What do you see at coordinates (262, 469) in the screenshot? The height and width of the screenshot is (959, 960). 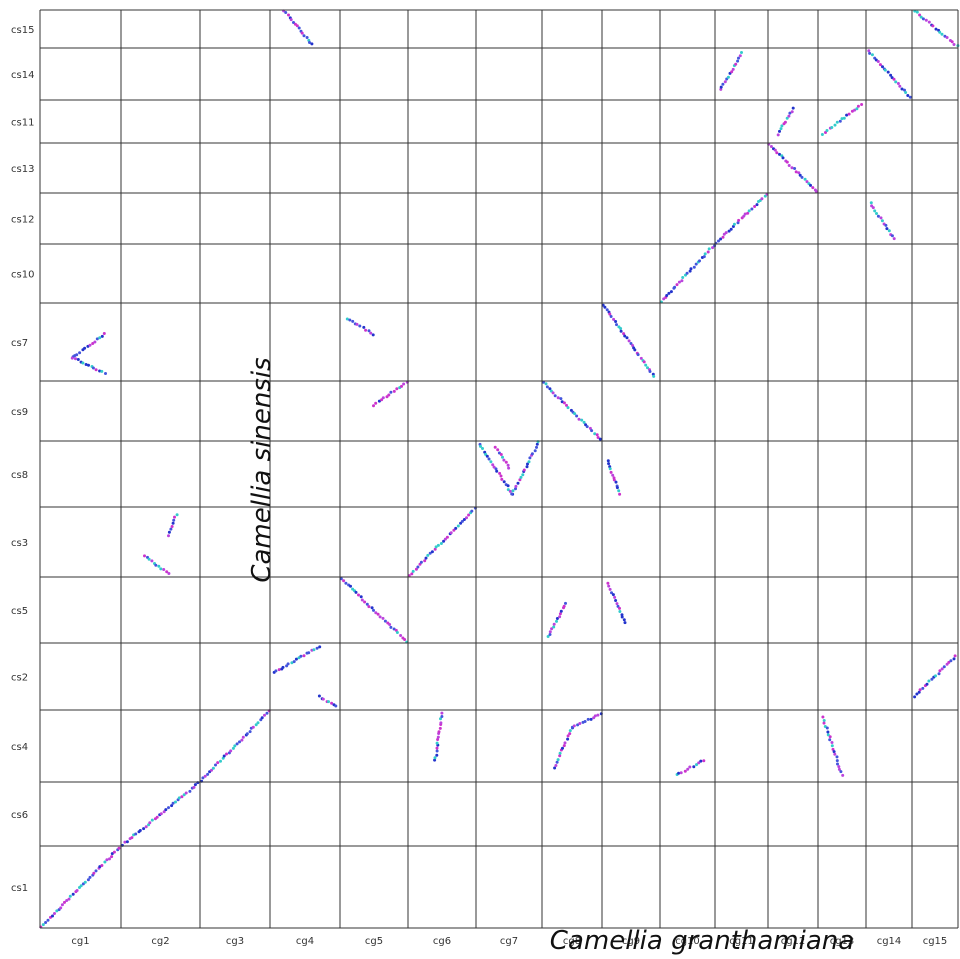 I see `y-axis-title: Camellia sinensis` at bounding box center [262, 469].